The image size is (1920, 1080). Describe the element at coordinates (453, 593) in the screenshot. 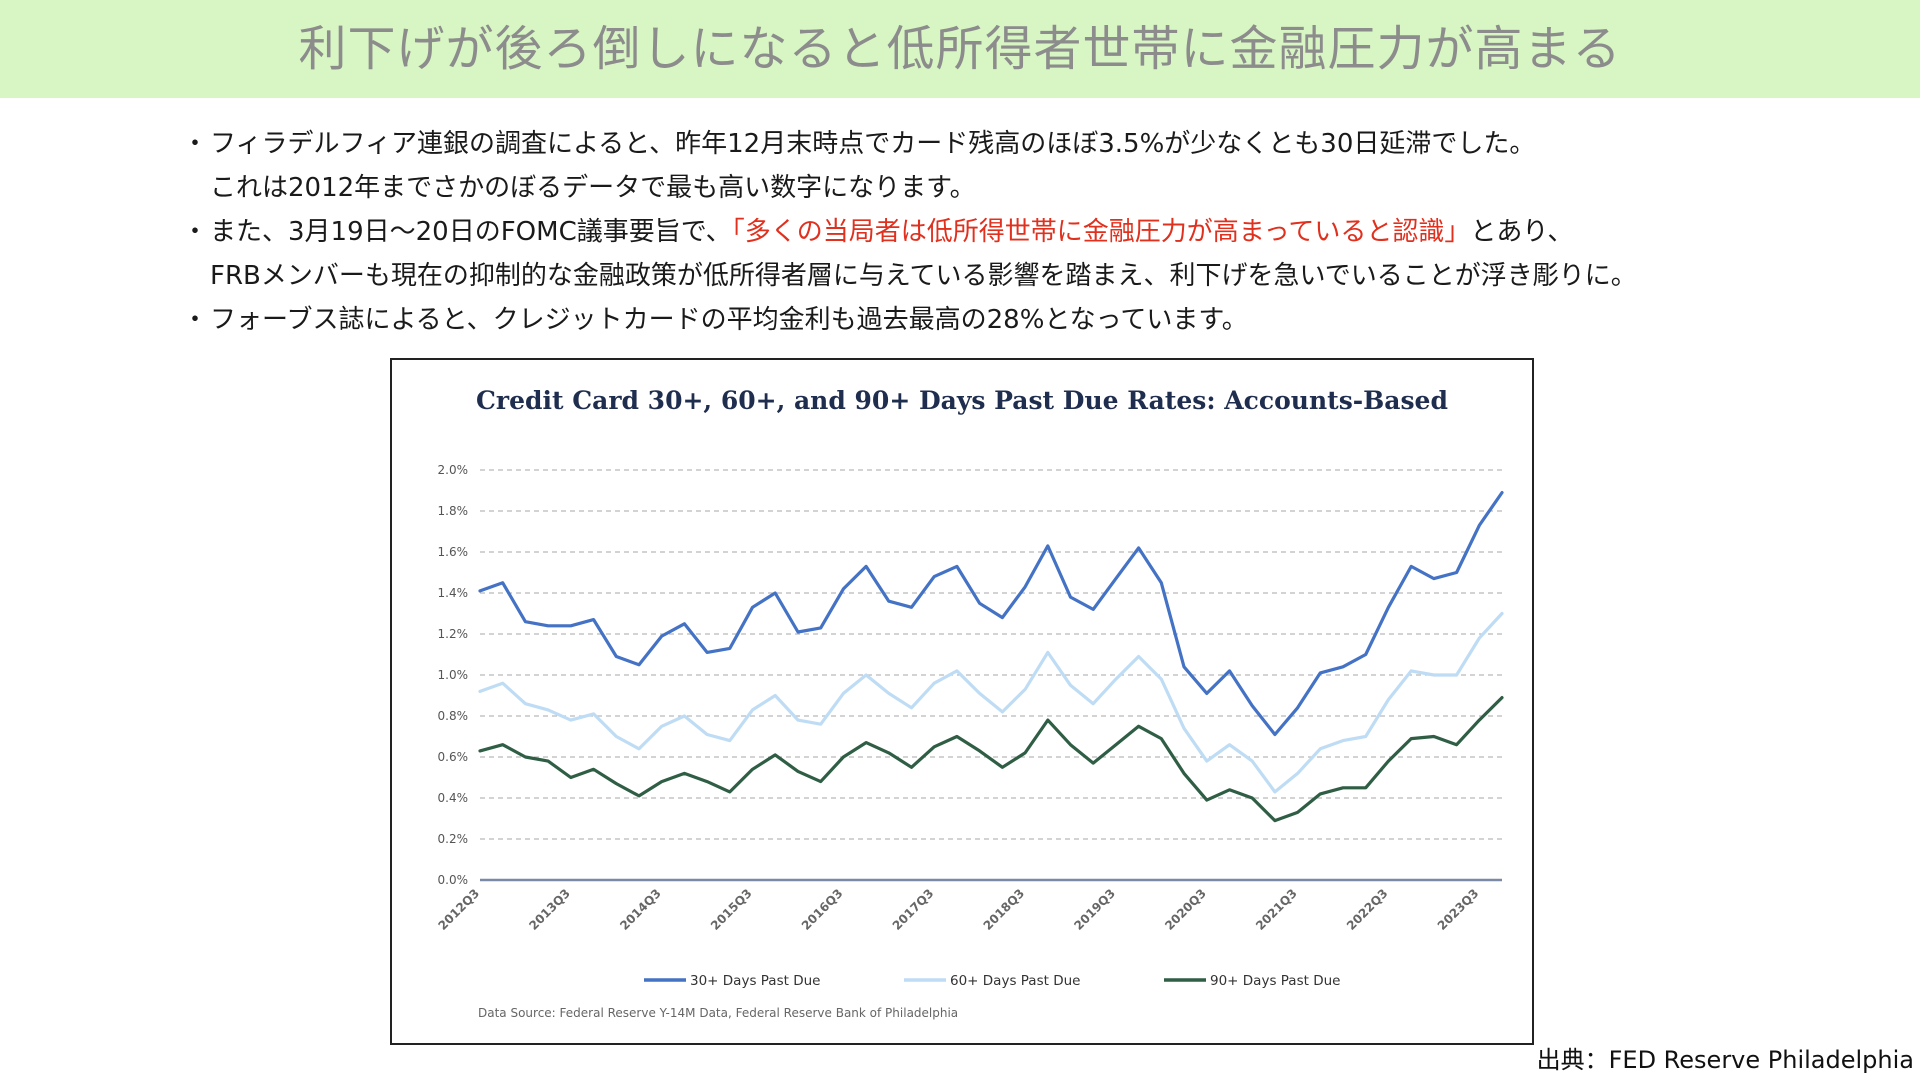

I see `y-tick-label: 1.4%` at that location.